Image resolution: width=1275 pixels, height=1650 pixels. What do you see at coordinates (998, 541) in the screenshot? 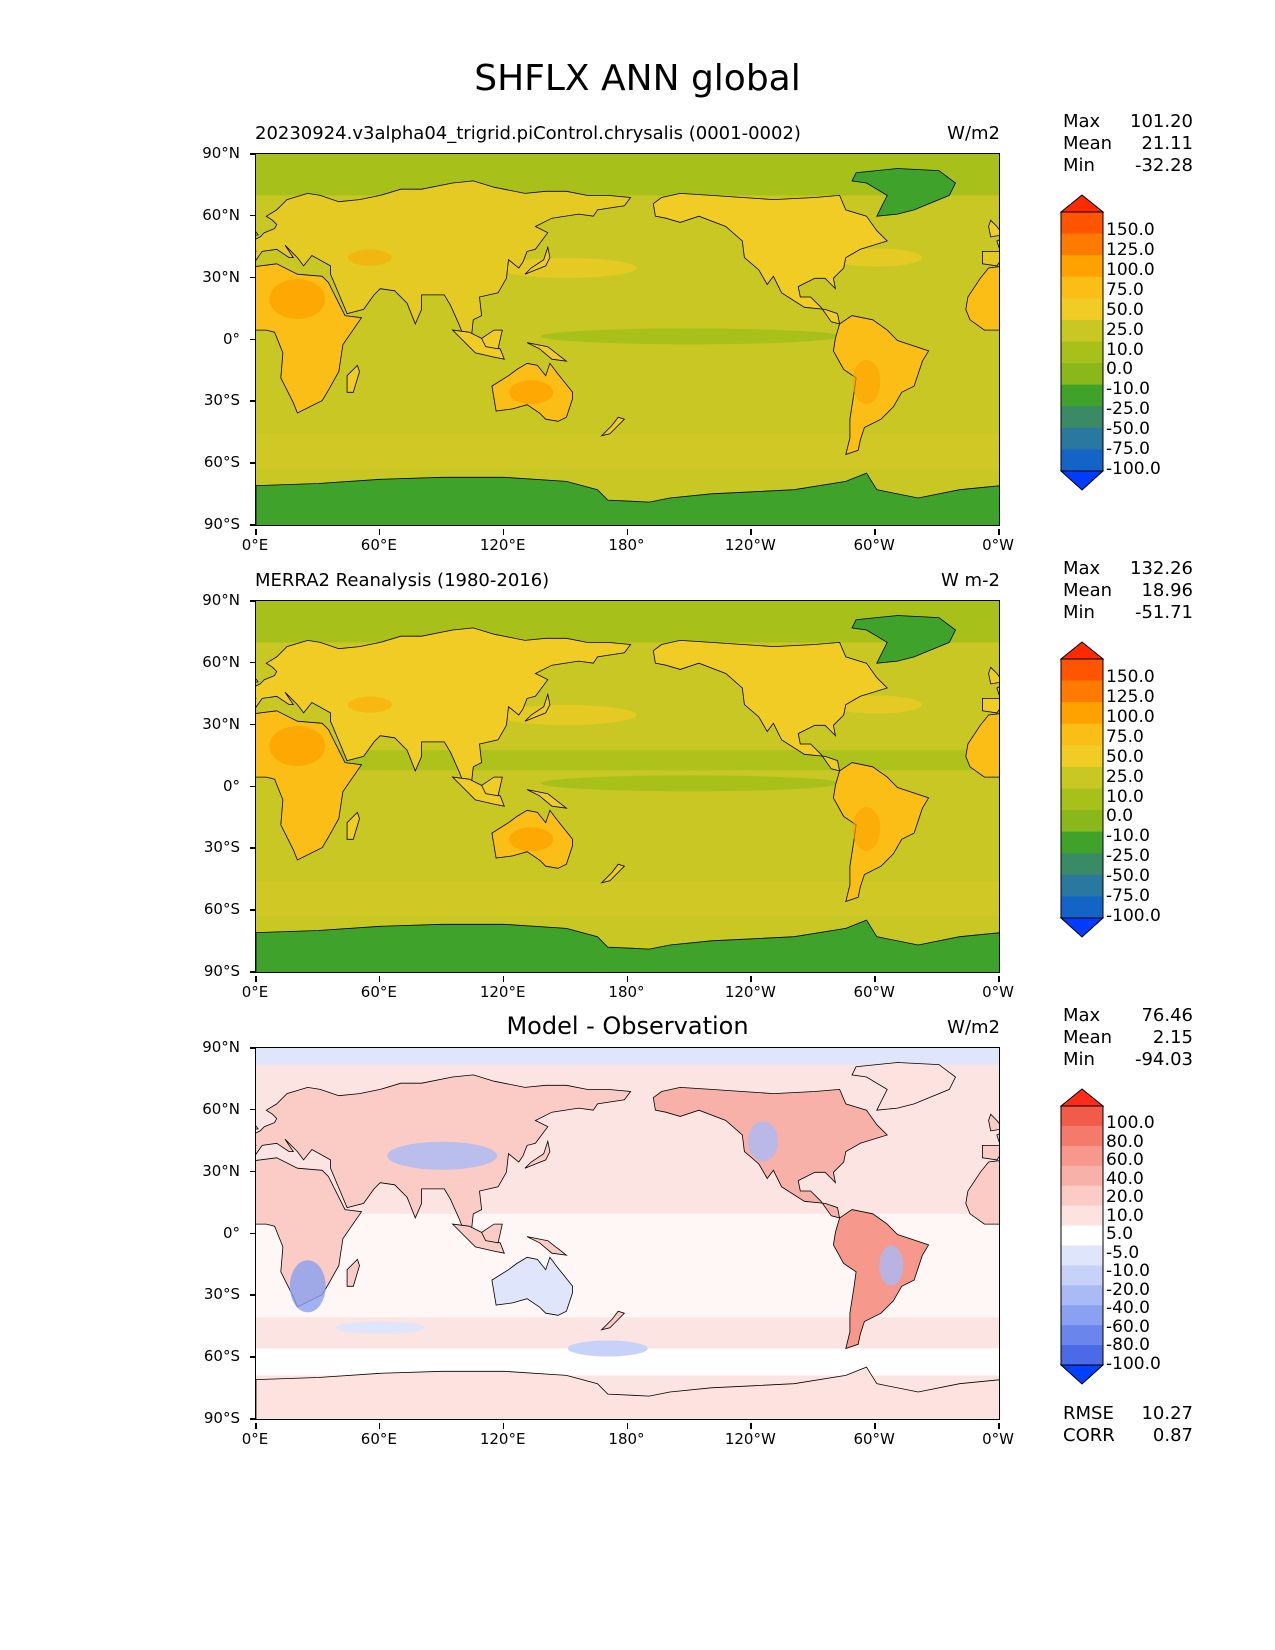
I see `lon-tick-label: 0°W` at bounding box center [998, 541].